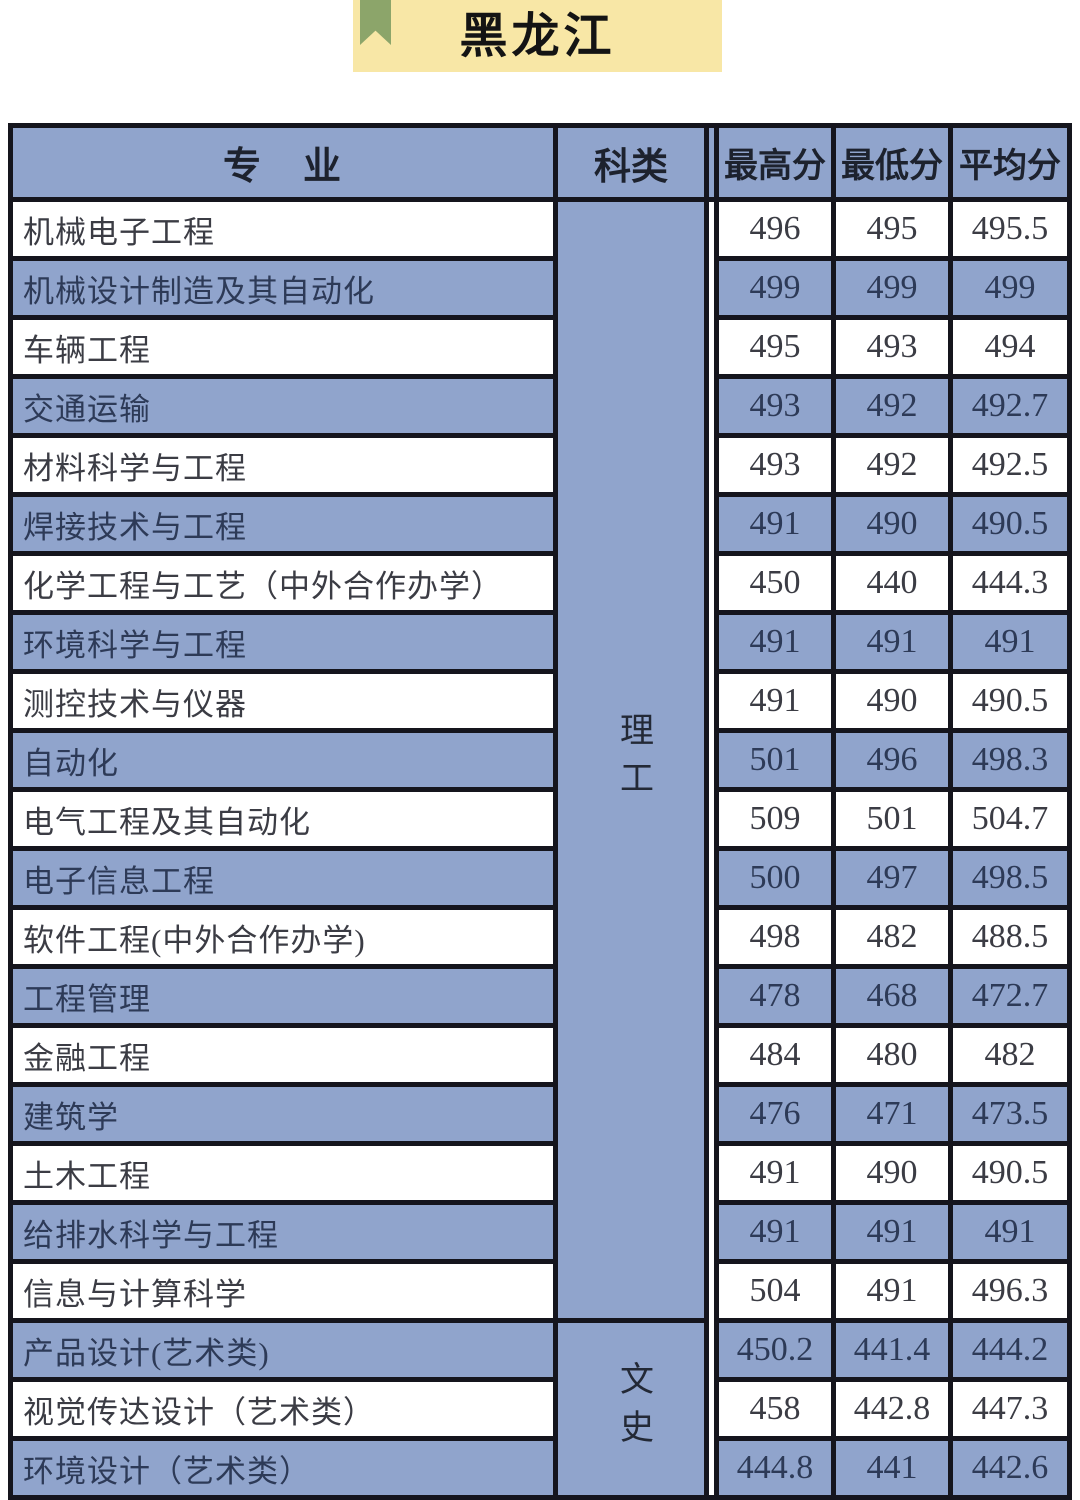 The height and width of the screenshot is (1500, 1080). Describe the element at coordinates (775, 1114) in the screenshot. I see `max-score: 476` at that location.